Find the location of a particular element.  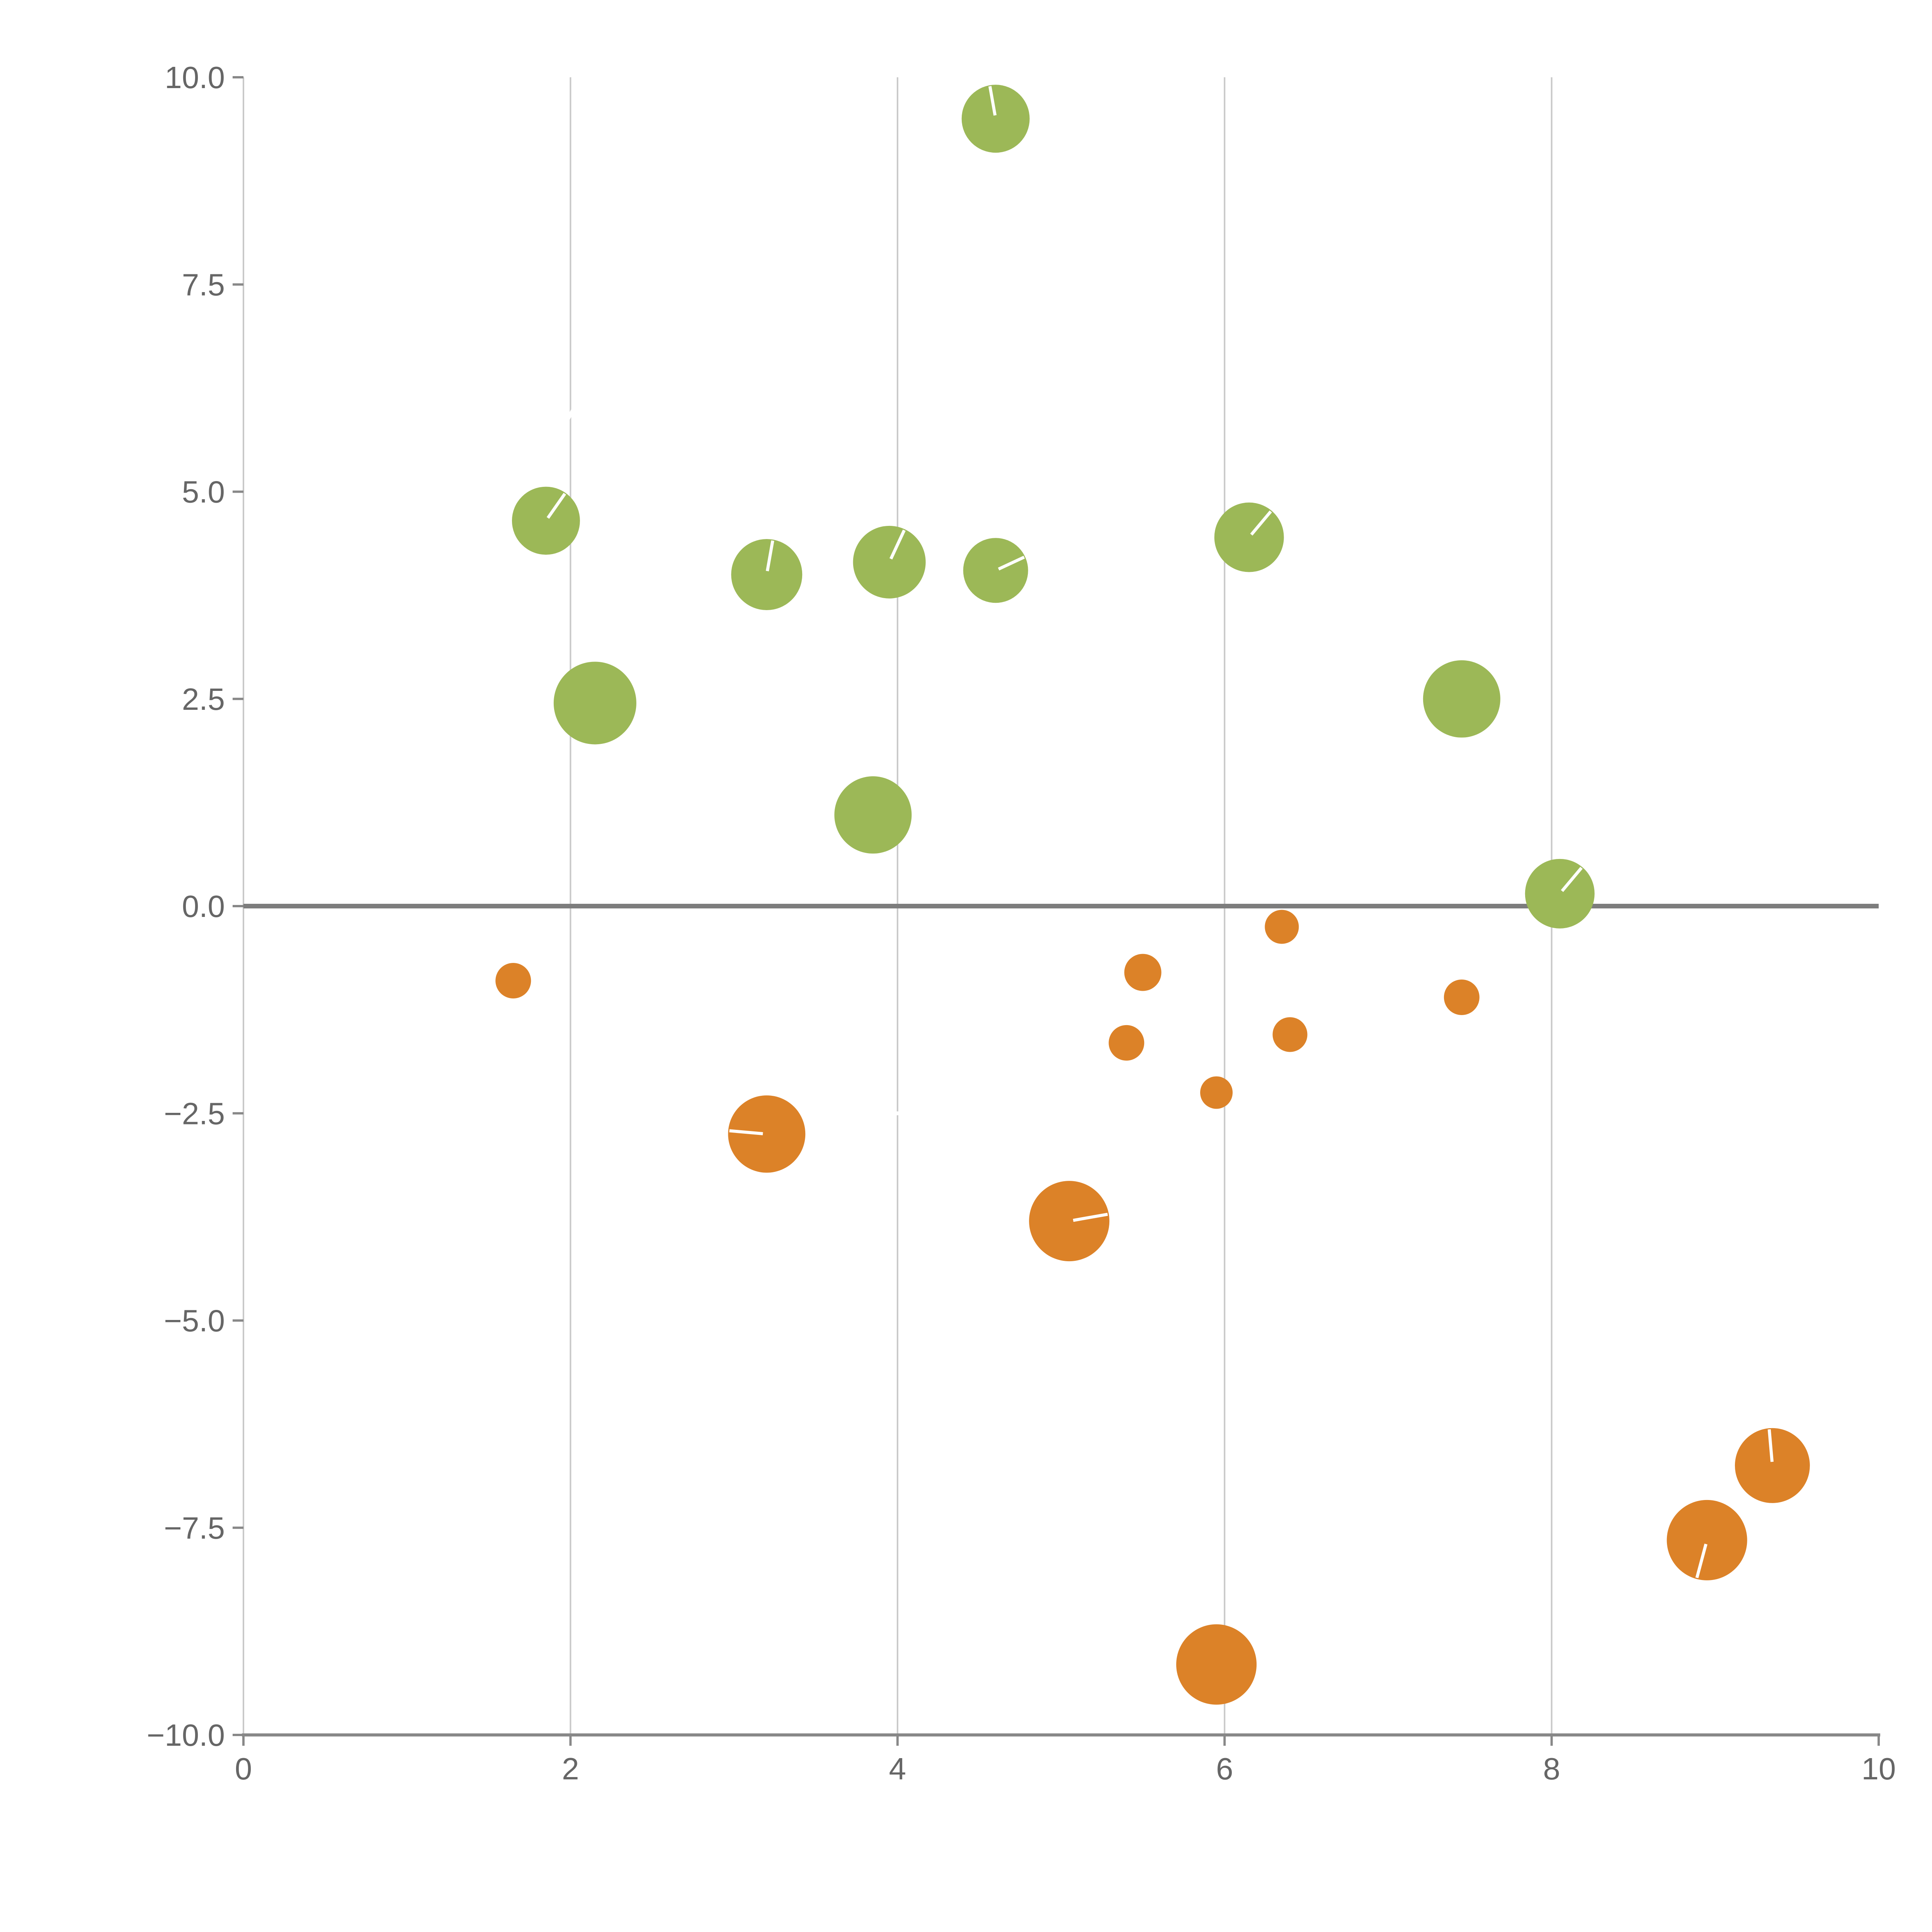

y-tick-label: 10.0 is located at coordinates (195, 78).